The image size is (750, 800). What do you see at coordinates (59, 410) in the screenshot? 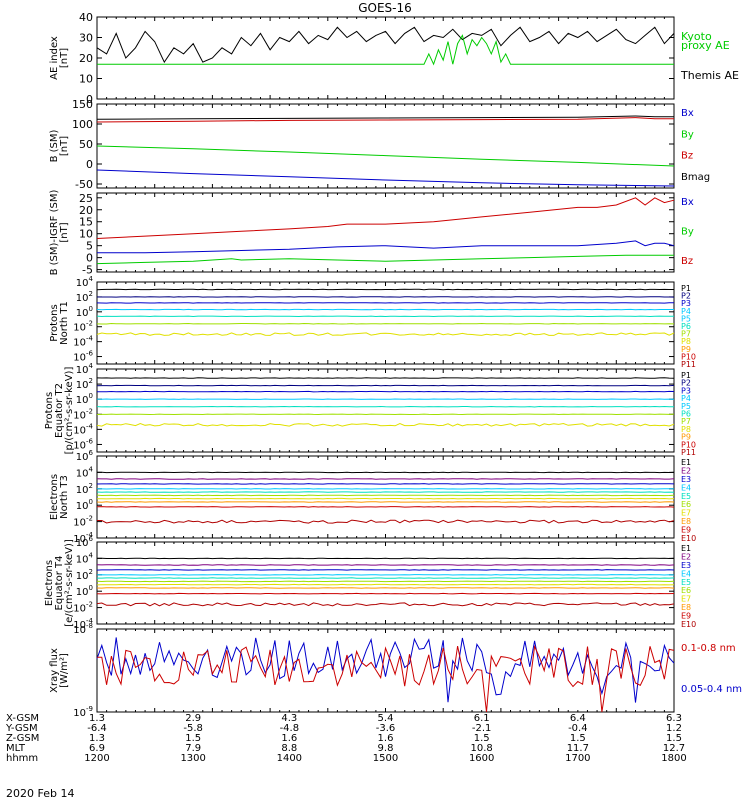
I see `y-axis-label: Equator T2` at bounding box center [59, 410].